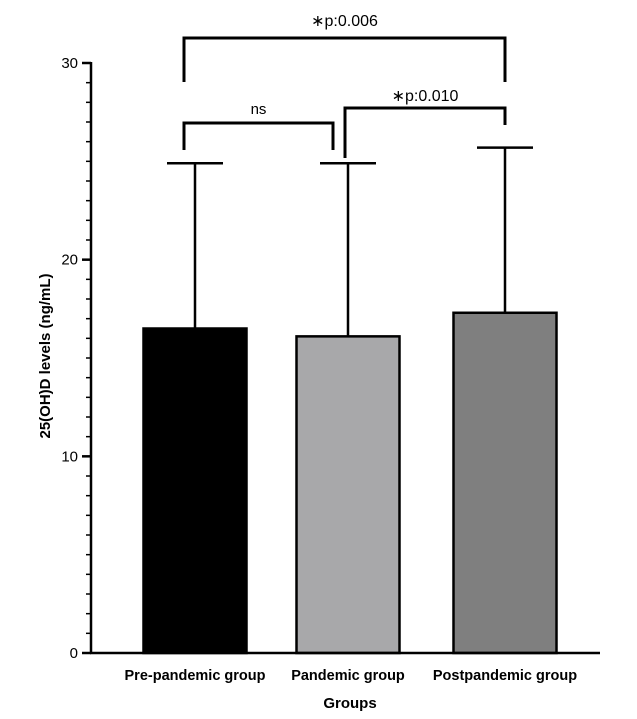  What do you see at coordinates (45, 355) in the screenshot?
I see `y-axis-title: 25(OH)D levels (ng/mL)` at bounding box center [45, 355].